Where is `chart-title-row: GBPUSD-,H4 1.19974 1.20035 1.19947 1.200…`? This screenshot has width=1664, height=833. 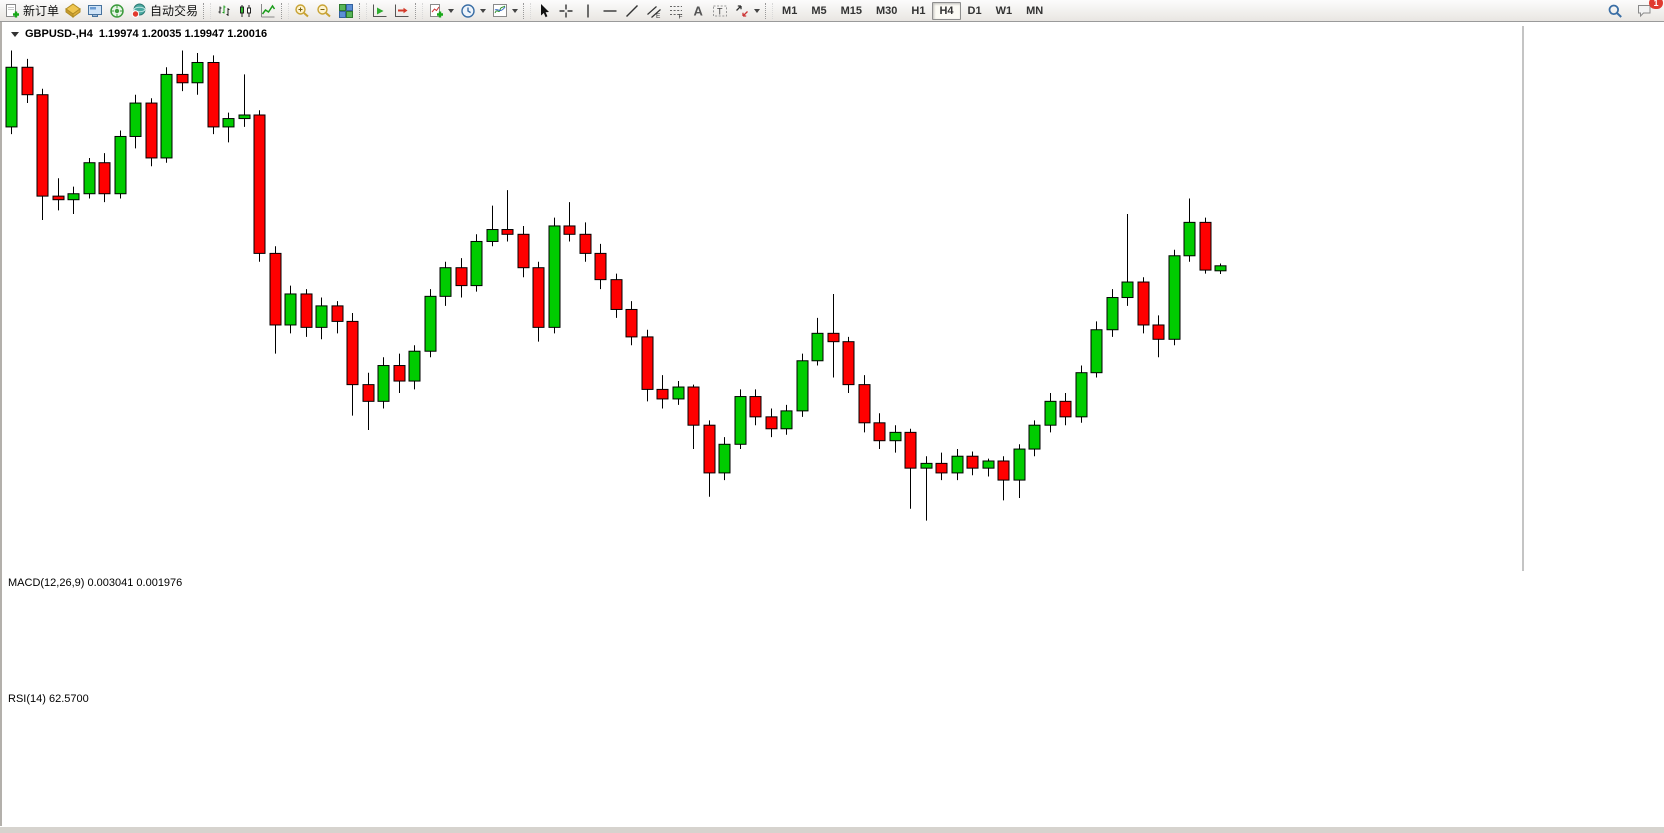 chart-title-row: GBPUSD-,H4 1.19974 1.20035 1.19947 1.200… is located at coordinates (139, 34).